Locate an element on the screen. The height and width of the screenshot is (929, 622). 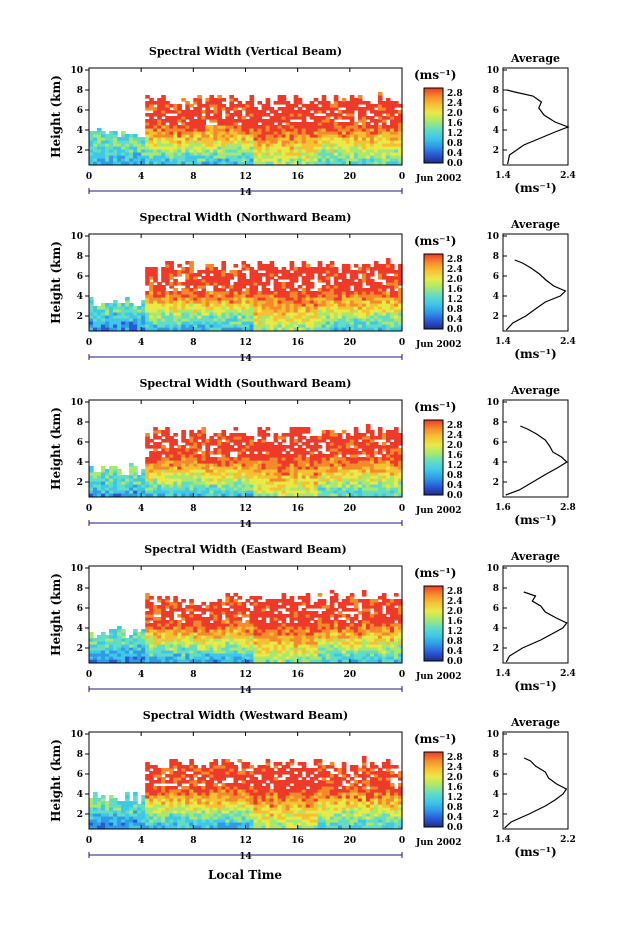
day-label: 14 is located at coordinates (245, 359).